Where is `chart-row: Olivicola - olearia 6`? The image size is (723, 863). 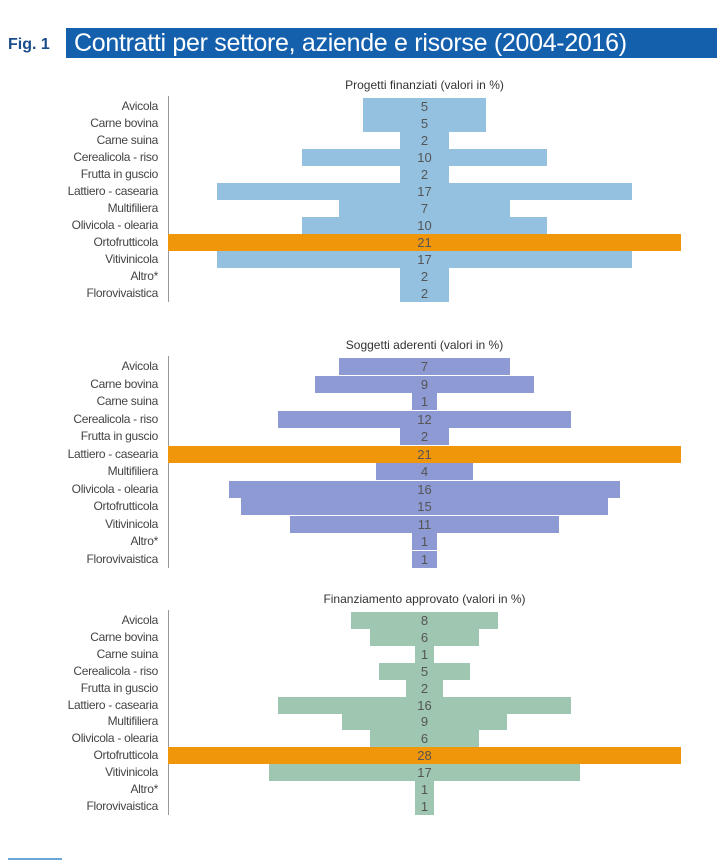
chart-row: Olivicola - olearia 6 is located at coordinates (361, 739).